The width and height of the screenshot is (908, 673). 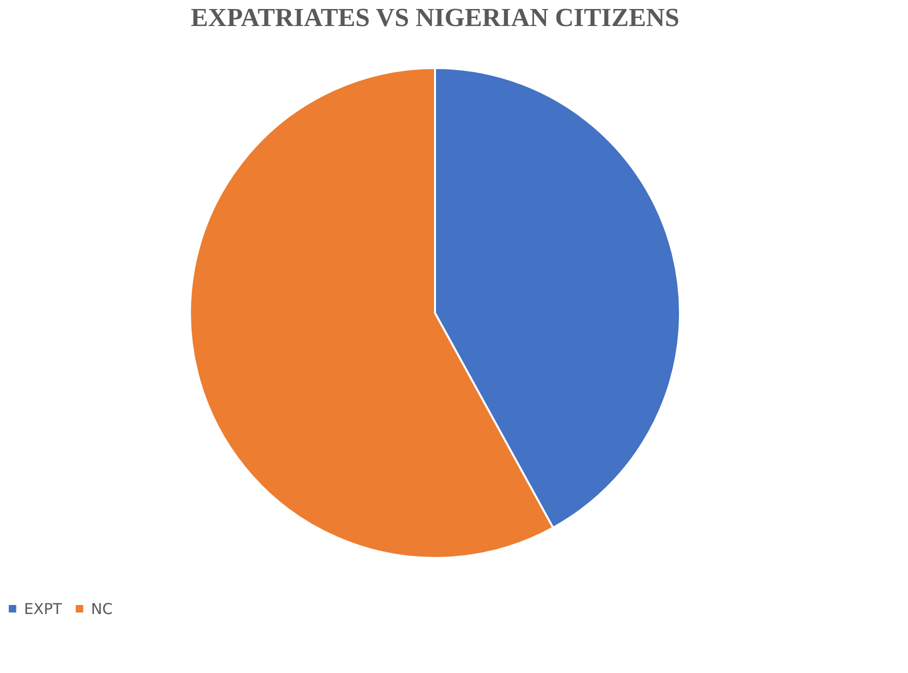 What do you see at coordinates (43, 609) in the screenshot?
I see `legend-label: EXPT` at bounding box center [43, 609].